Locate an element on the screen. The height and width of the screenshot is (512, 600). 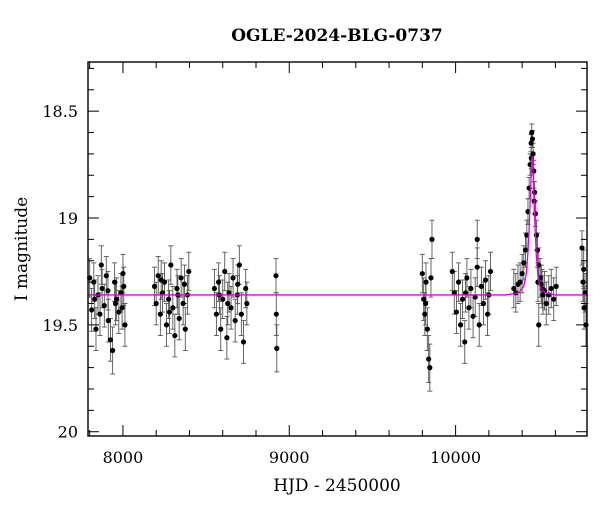
x-tick-label: 9000 is located at coordinates (289, 457).